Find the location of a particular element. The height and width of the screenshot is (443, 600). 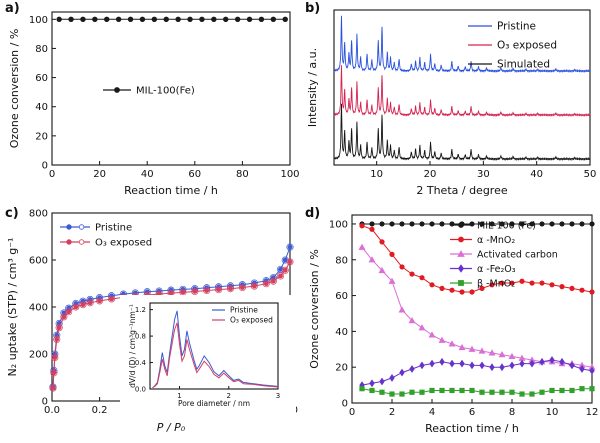

y-tick-label: 80 is located at coordinates (41, 49).